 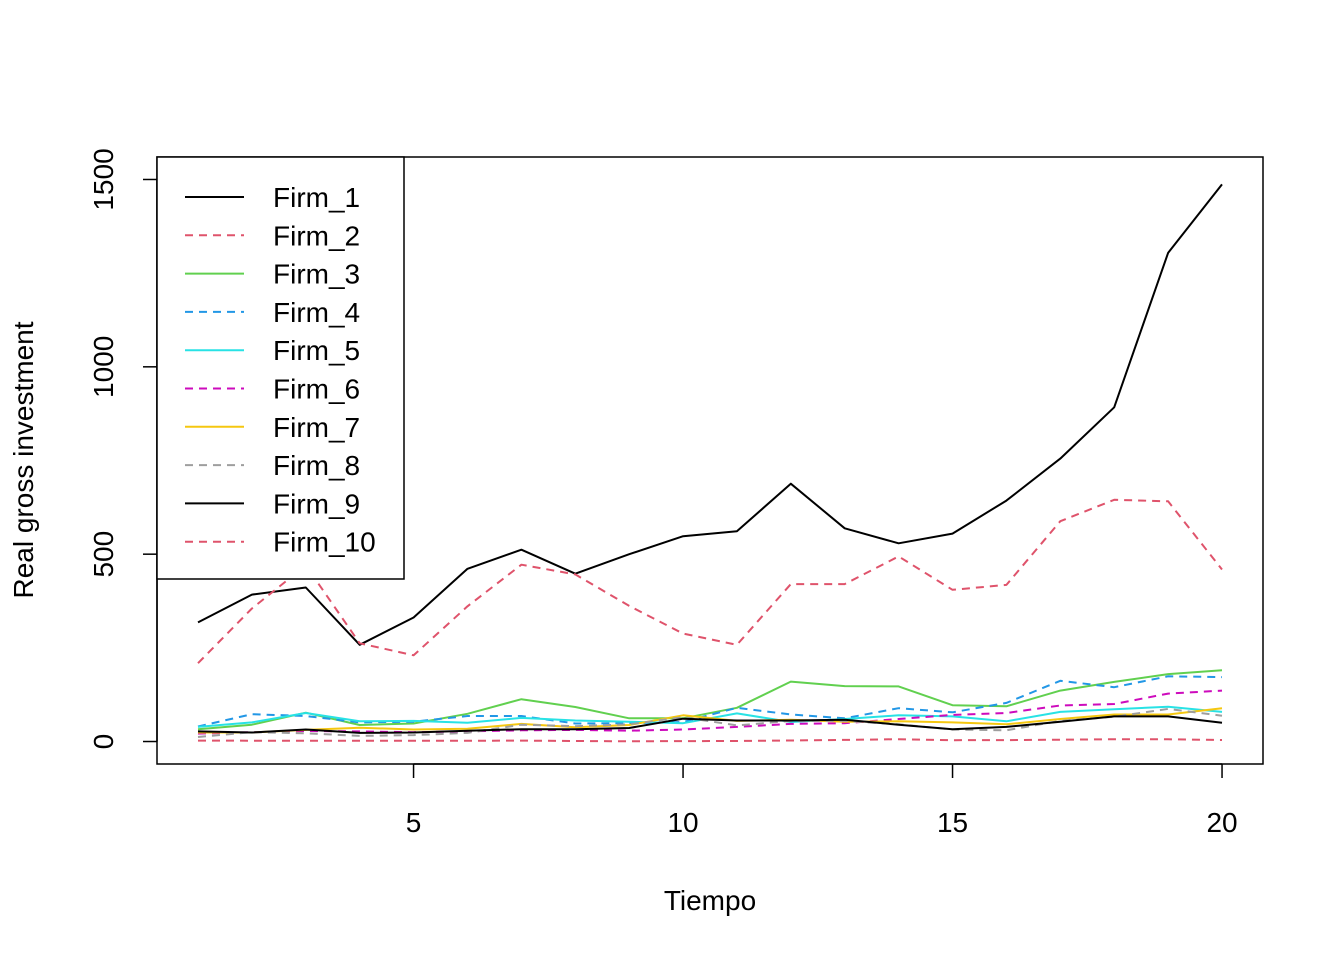 What do you see at coordinates (103, 367) in the screenshot?
I see `y-tick-label: 1000` at bounding box center [103, 367].